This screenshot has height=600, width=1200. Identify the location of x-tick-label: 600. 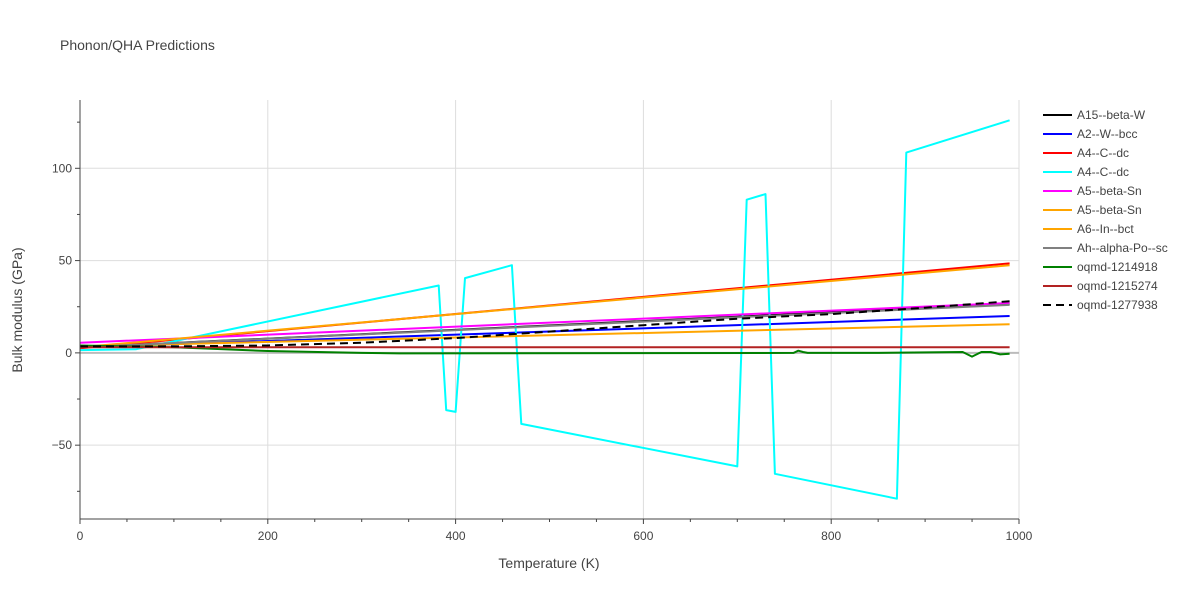
(643, 536).